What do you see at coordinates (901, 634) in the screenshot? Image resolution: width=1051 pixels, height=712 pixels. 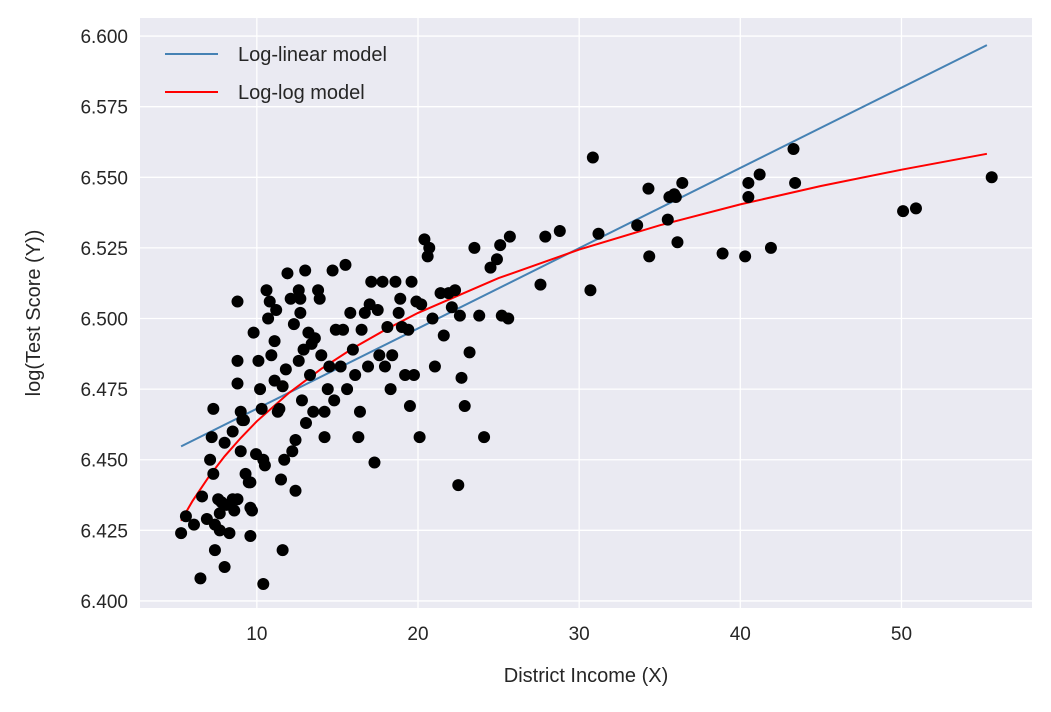 I see `x-tick-label: 50` at bounding box center [901, 634].